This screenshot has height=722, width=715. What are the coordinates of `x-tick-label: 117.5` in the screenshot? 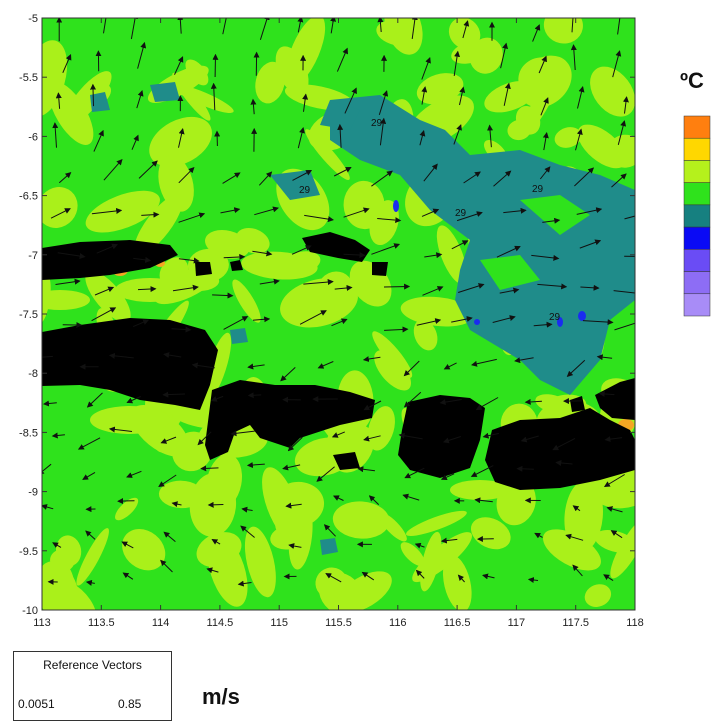 It's located at (575, 623).